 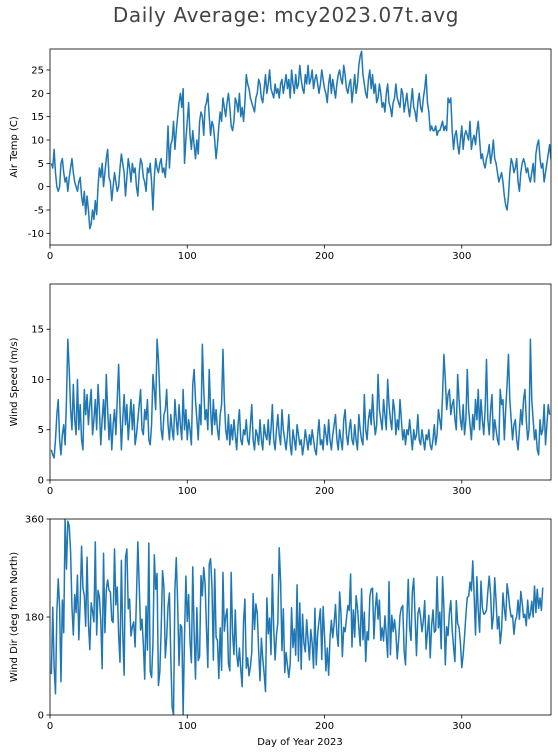 What do you see at coordinates (14, 147) in the screenshot?
I see `y-axis-label: Air Temp (C)` at bounding box center [14, 147].